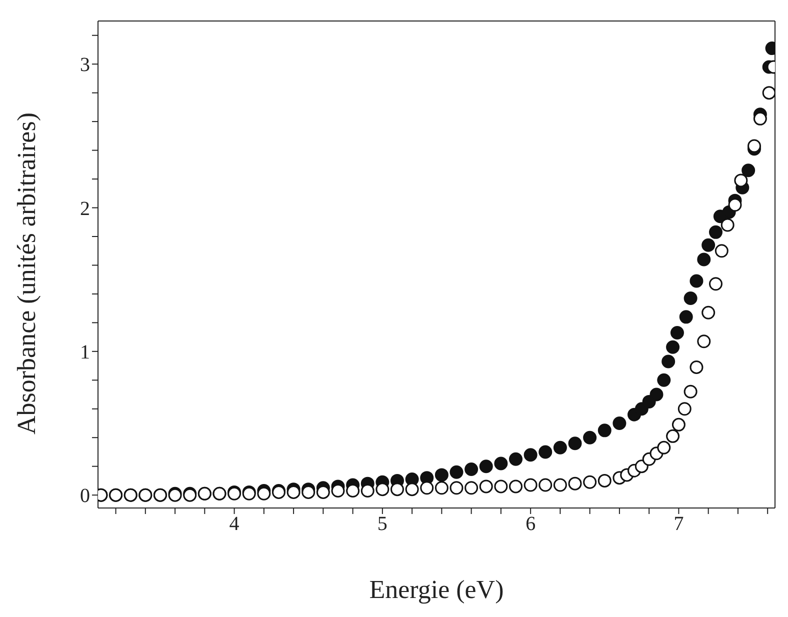 This screenshot has width=788, height=617. Describe the element at coordinates (85, 353) in the screenshot. I see `y-tick-label: 1` at that location.